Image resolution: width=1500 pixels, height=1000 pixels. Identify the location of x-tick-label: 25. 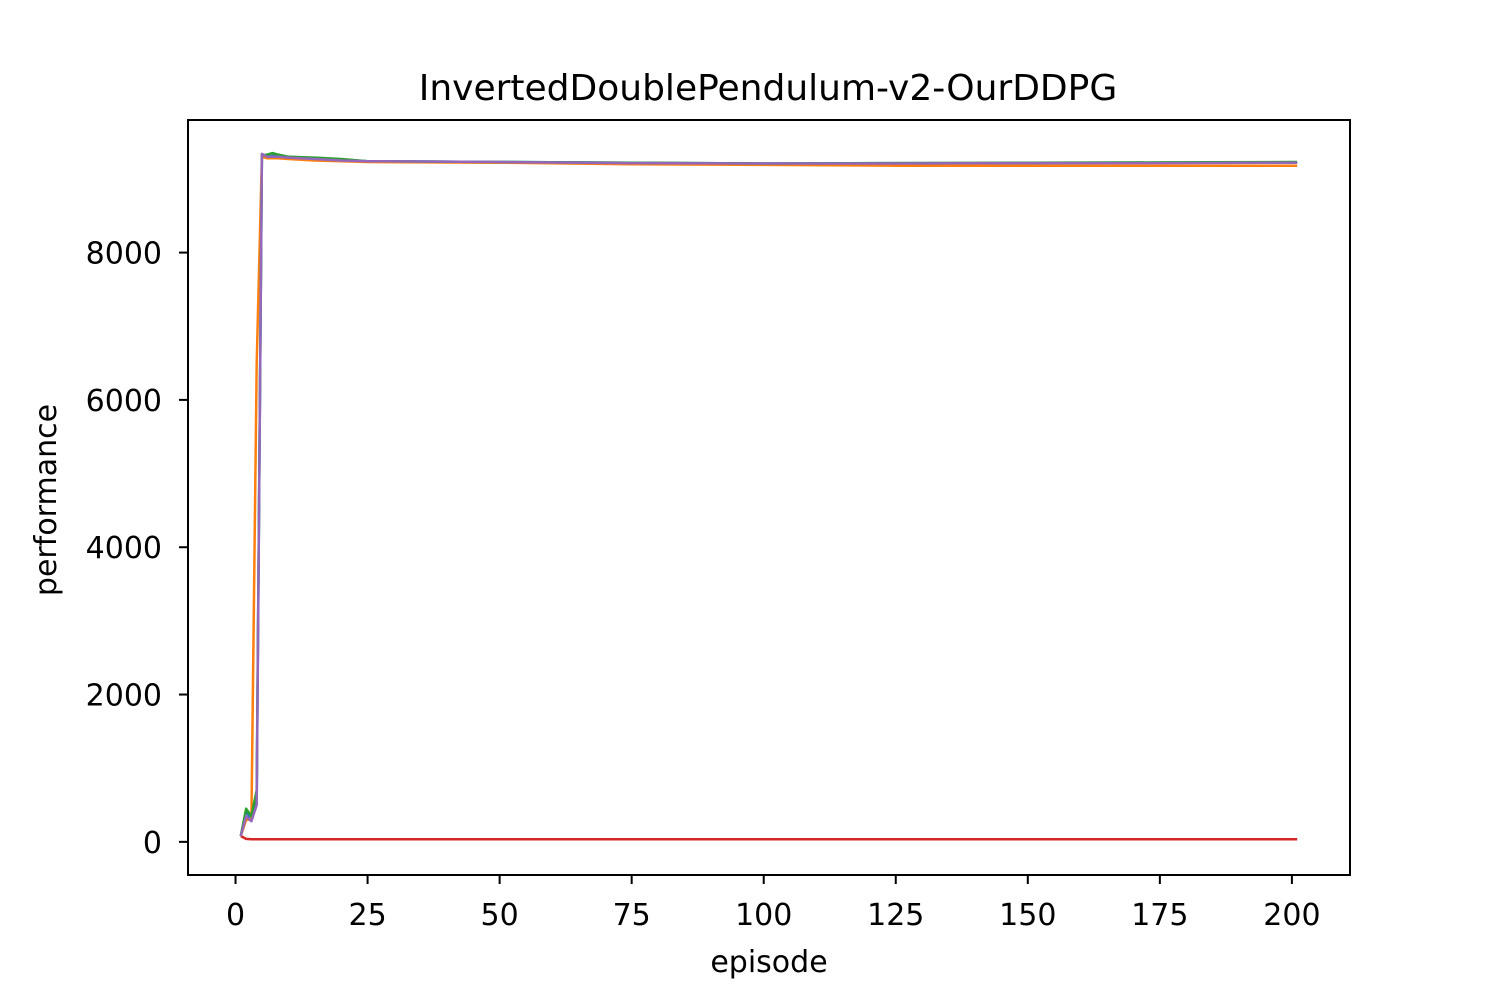
(367, 915).